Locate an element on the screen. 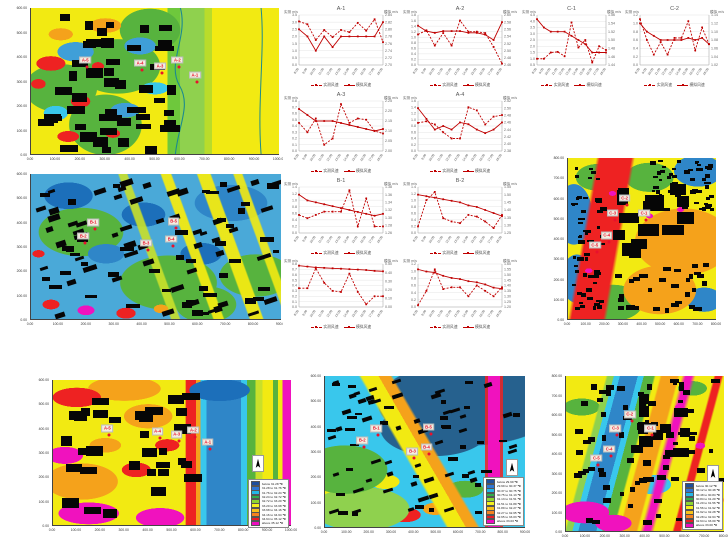  legend-row: 32.72 to 33.20 ℃ is located at coordinates (268, 501).